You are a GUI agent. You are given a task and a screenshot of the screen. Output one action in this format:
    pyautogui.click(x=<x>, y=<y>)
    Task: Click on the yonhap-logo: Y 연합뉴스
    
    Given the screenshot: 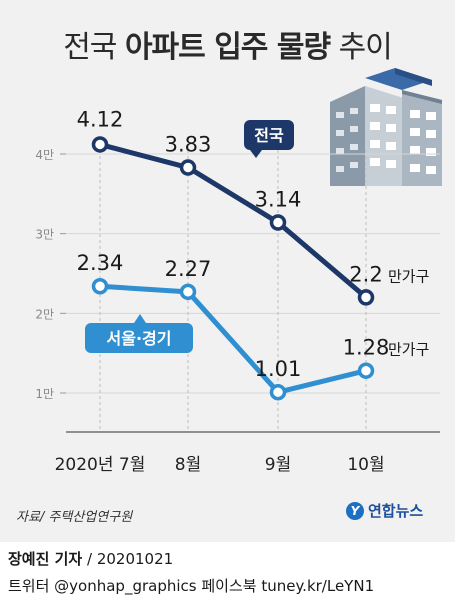 What is the action you would take?
    pyautogui.click(x=384, y=510)
    